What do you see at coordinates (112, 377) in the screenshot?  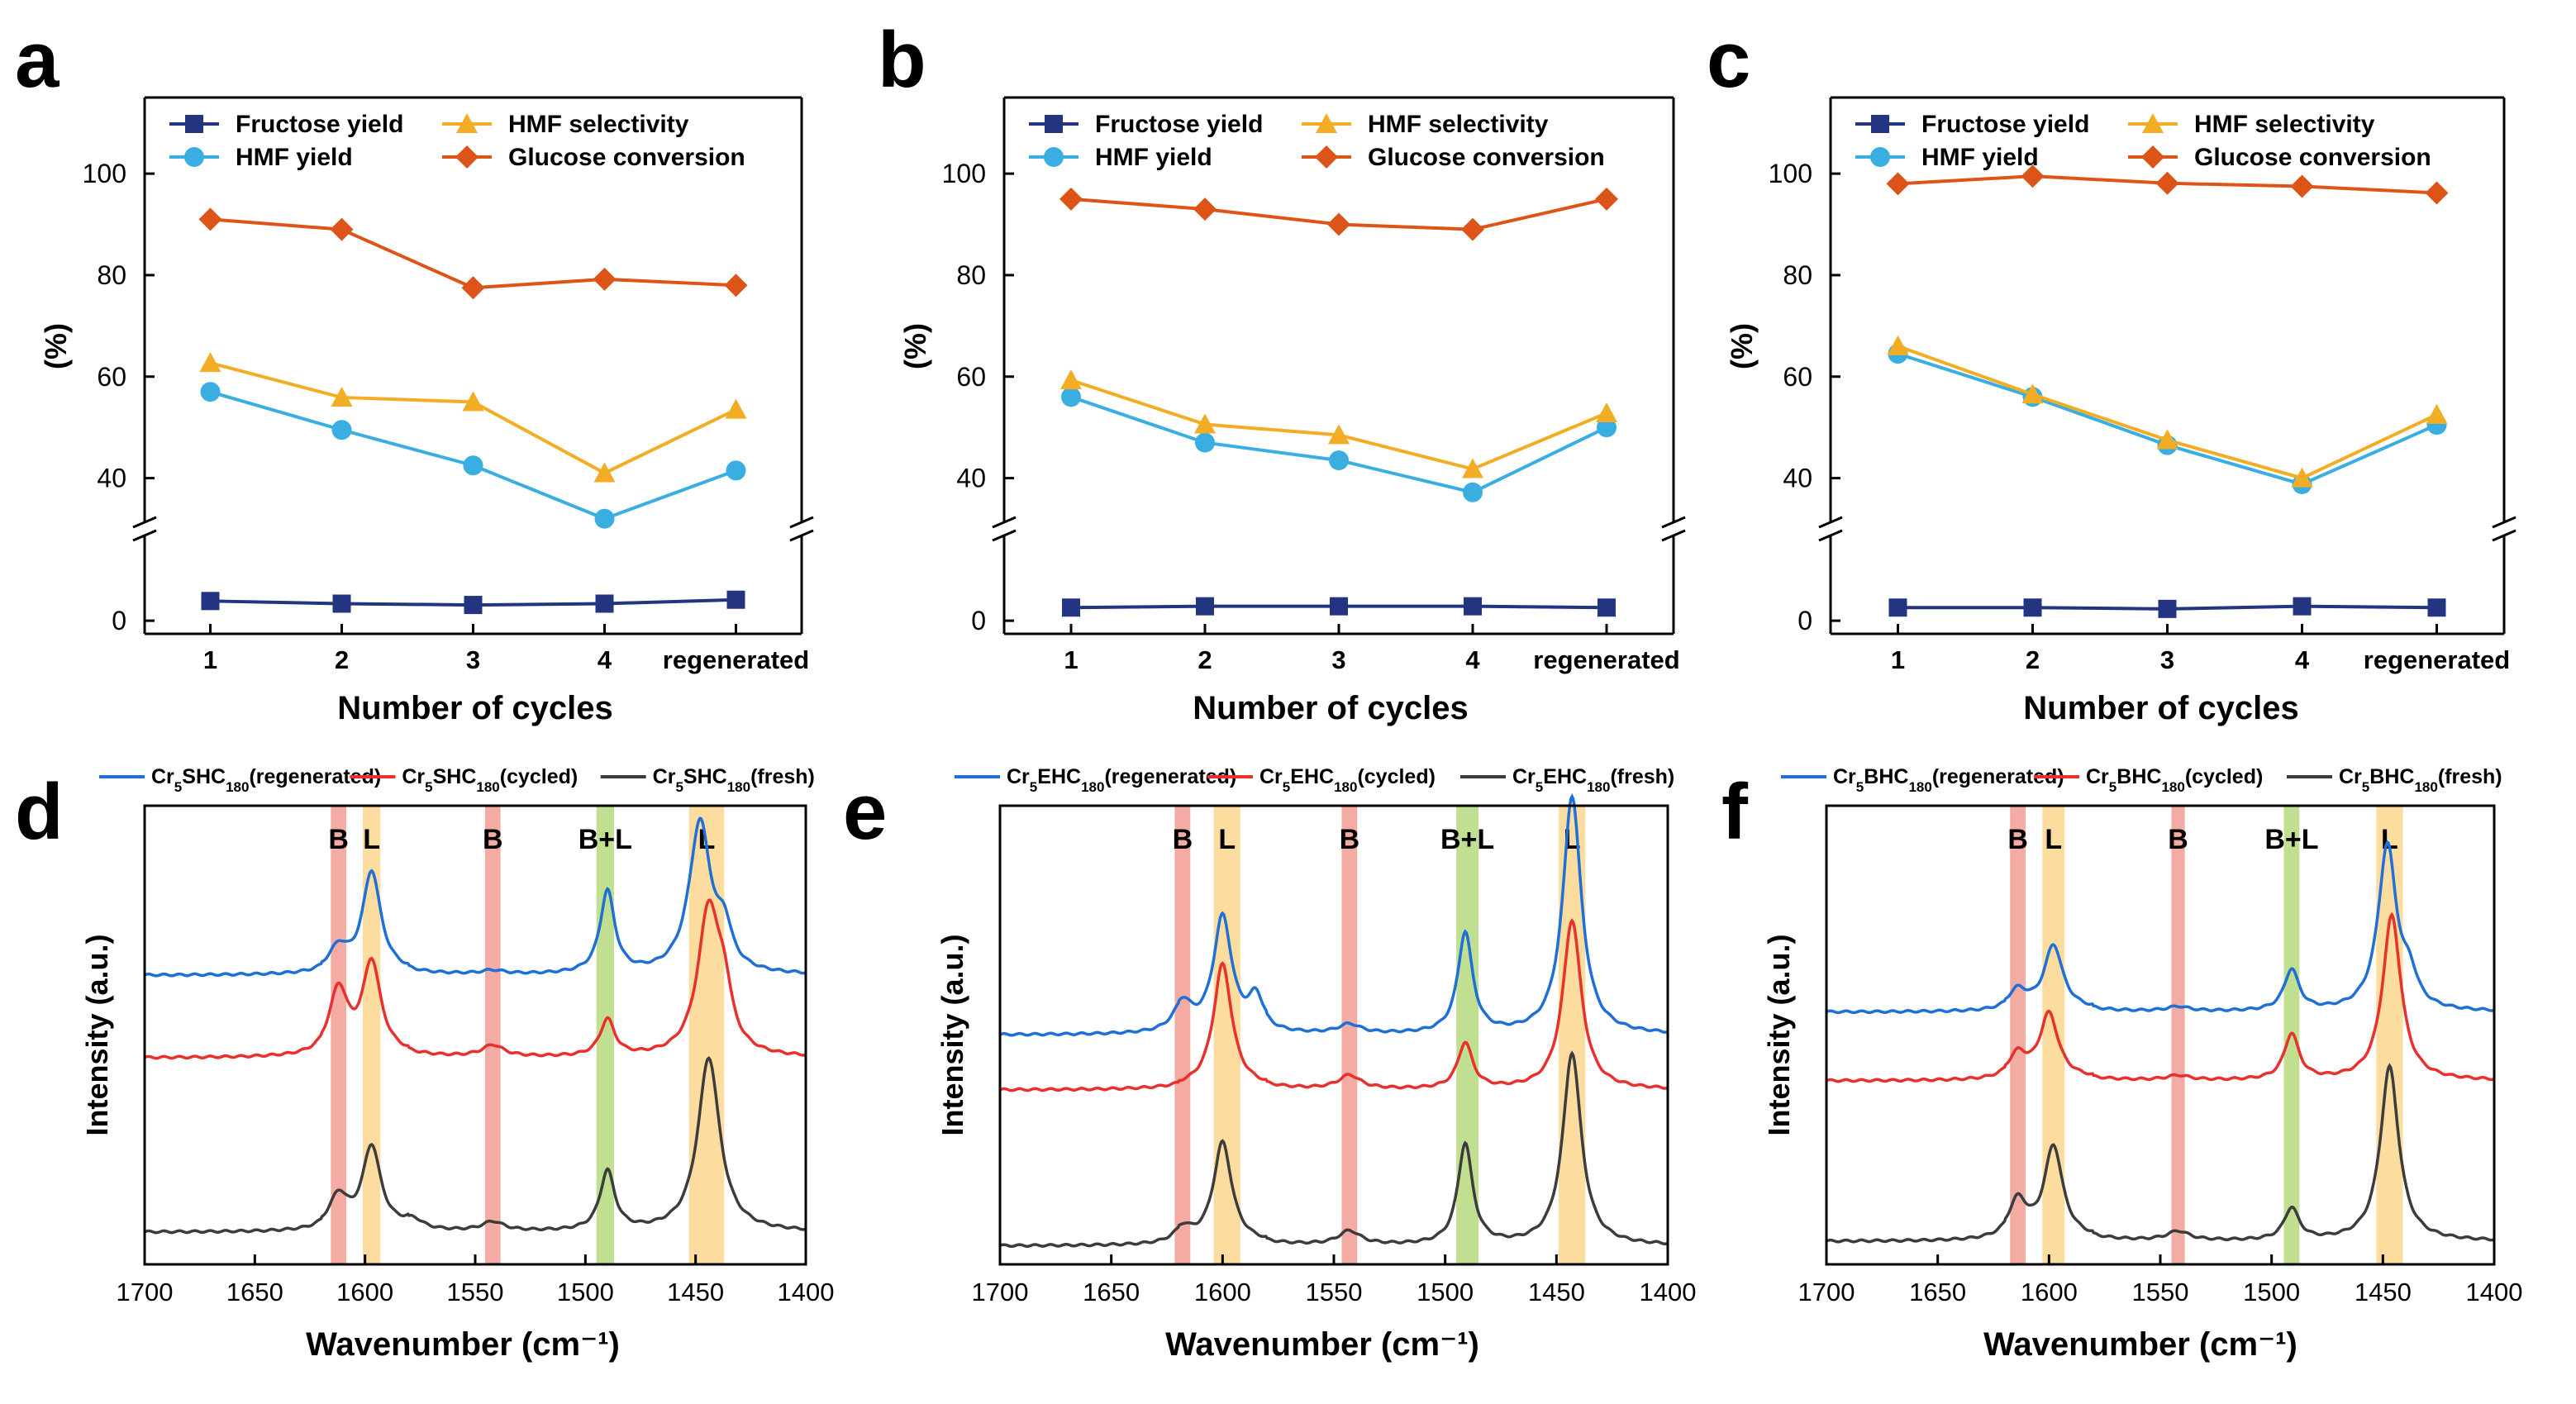 I see `y-tick-label: 60` at bounding box center [112, 377].